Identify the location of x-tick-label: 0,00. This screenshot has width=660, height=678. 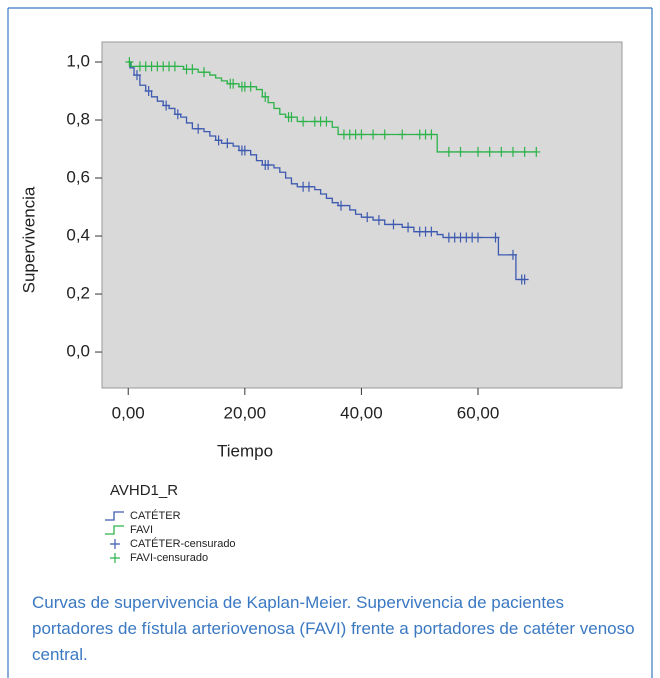
(128, 412).